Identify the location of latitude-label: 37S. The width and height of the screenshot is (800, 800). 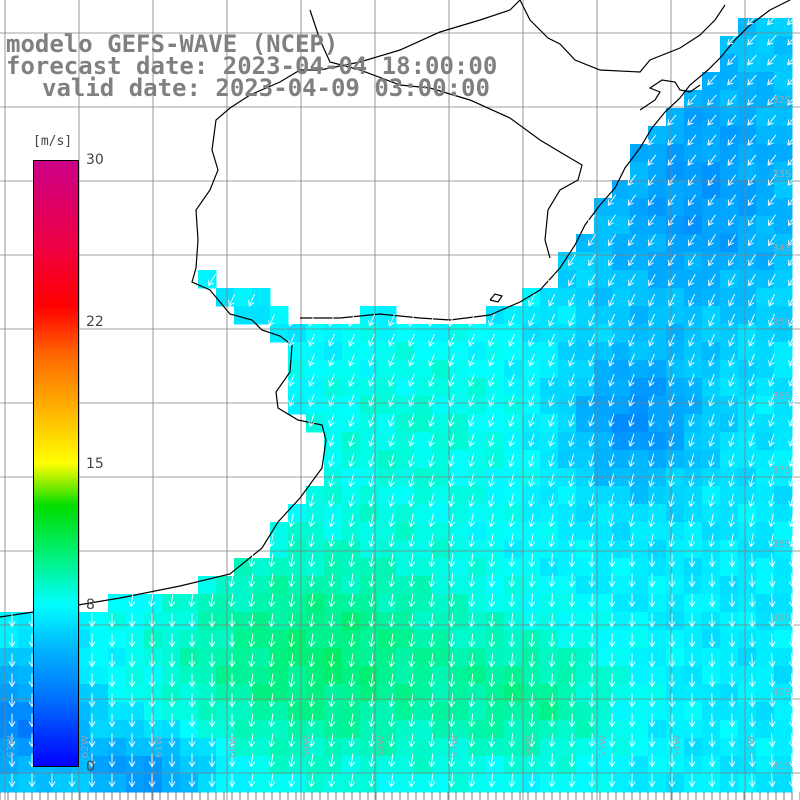
(781, 470).